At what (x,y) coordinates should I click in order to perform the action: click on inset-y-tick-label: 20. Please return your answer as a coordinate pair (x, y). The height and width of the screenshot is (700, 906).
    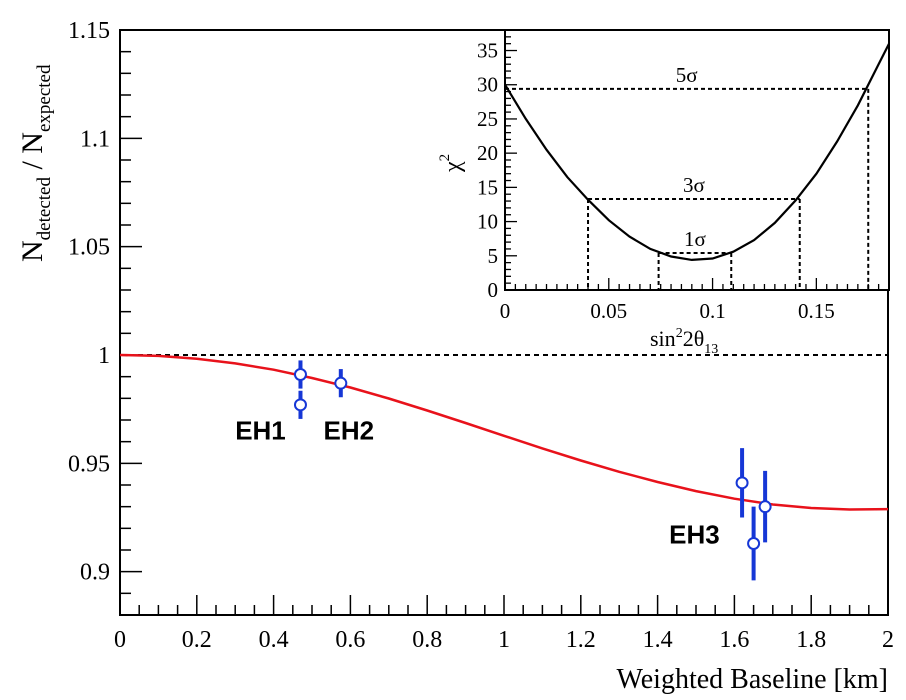
    Looking at the image, I should click on (487, 153).